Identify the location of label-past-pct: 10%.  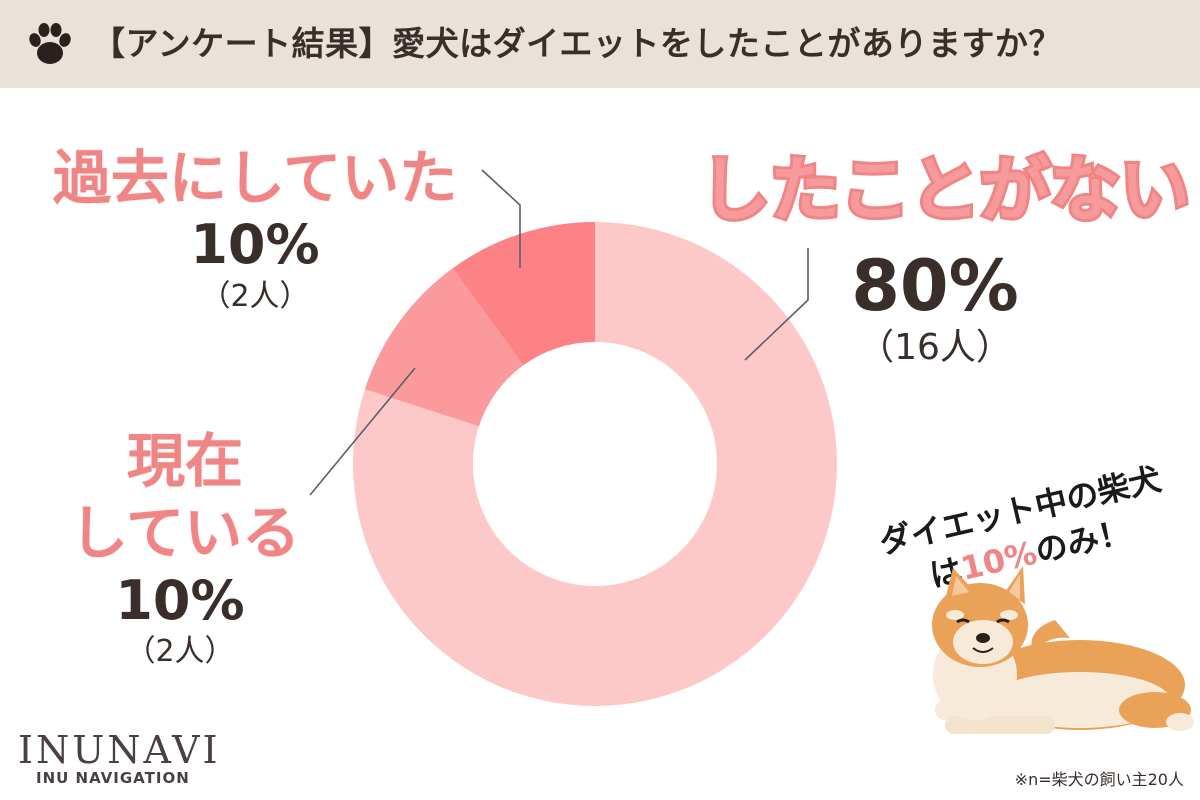
(255, 244).